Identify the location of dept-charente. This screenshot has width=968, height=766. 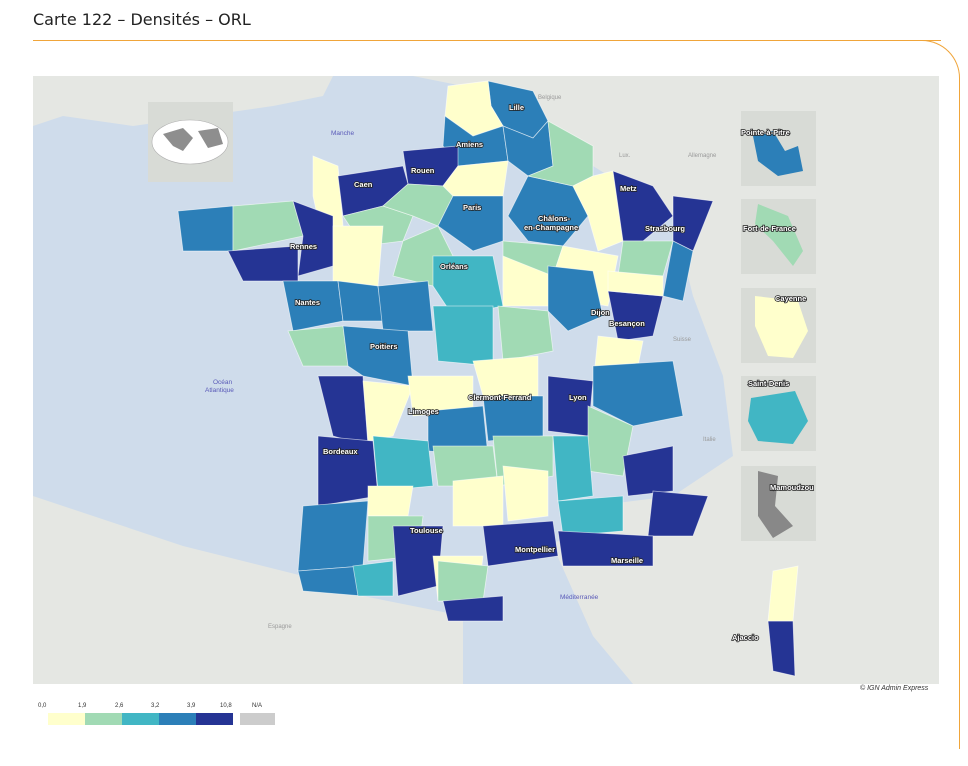
(388, 411).